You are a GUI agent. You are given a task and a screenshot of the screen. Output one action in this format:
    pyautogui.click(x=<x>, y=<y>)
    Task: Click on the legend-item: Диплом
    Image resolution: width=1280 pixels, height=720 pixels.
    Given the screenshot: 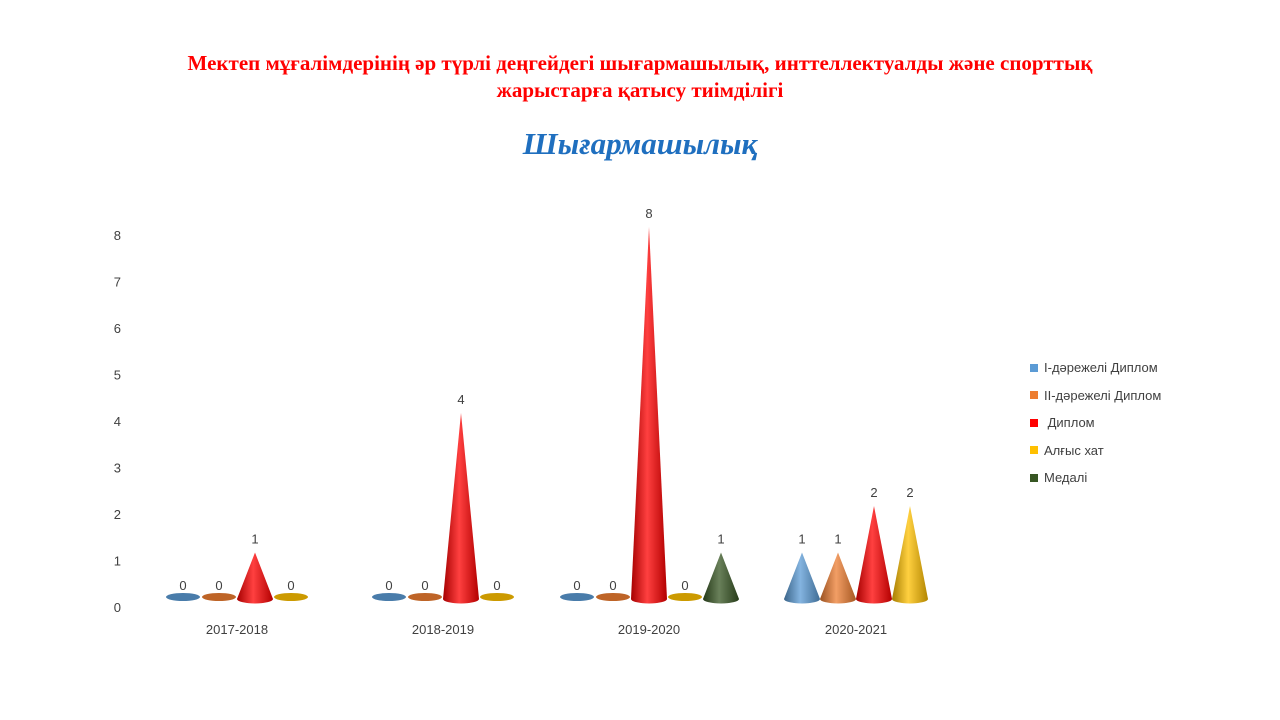 What is the action you would take?
    pyautogui.click(x=1095, y=423)
    